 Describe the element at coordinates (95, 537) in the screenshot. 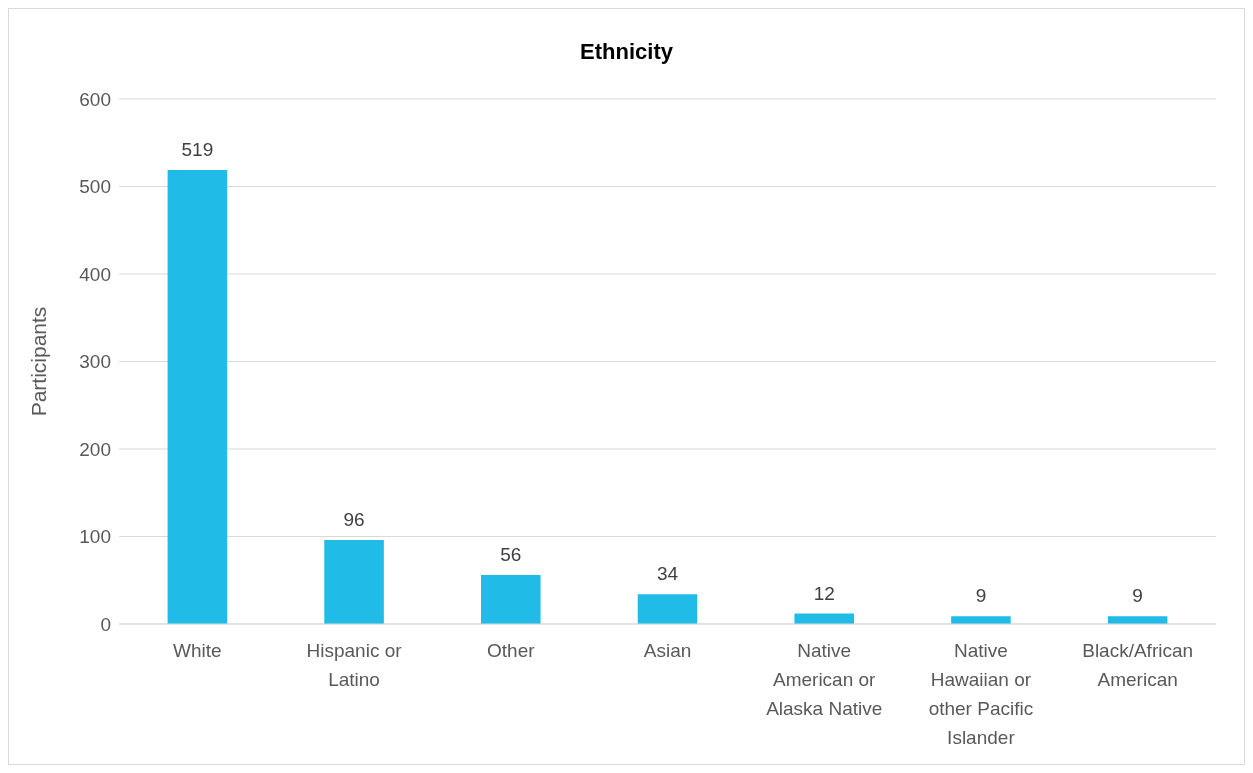

I see `y-tick-label: 100` at that location.